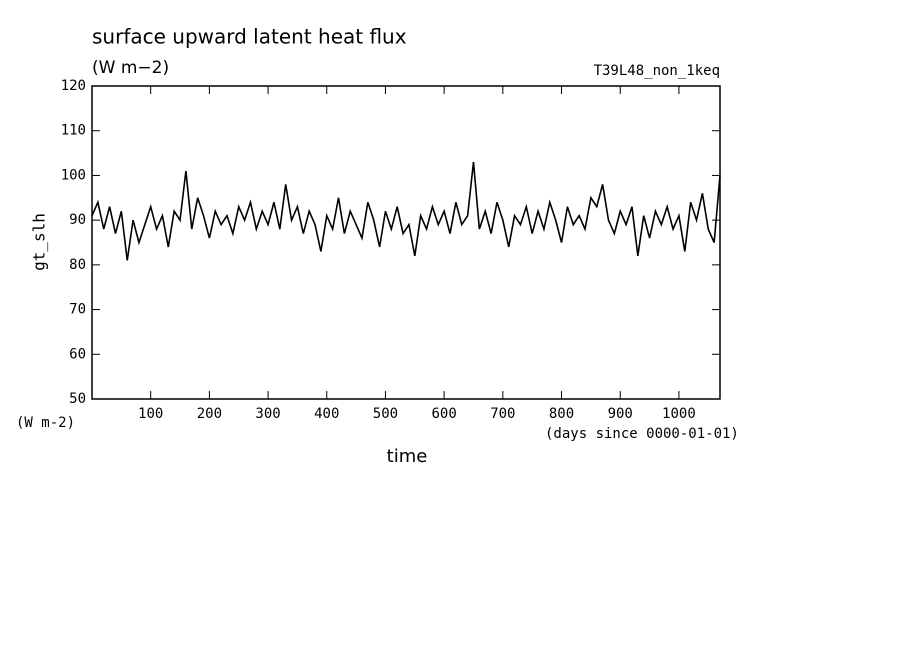 The height and width of the screenshot is (654, 904). I want to click on y-tick-label: 120, so click(73, 86).